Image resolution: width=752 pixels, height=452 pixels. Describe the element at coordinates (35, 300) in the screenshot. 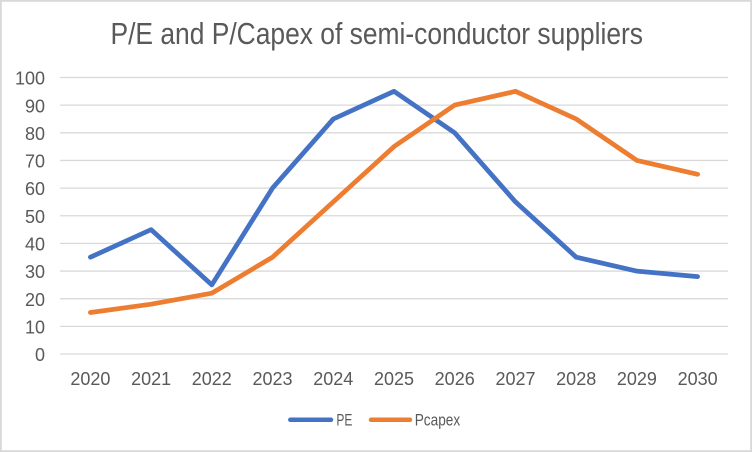

I see `svg-text: 20` at that location.